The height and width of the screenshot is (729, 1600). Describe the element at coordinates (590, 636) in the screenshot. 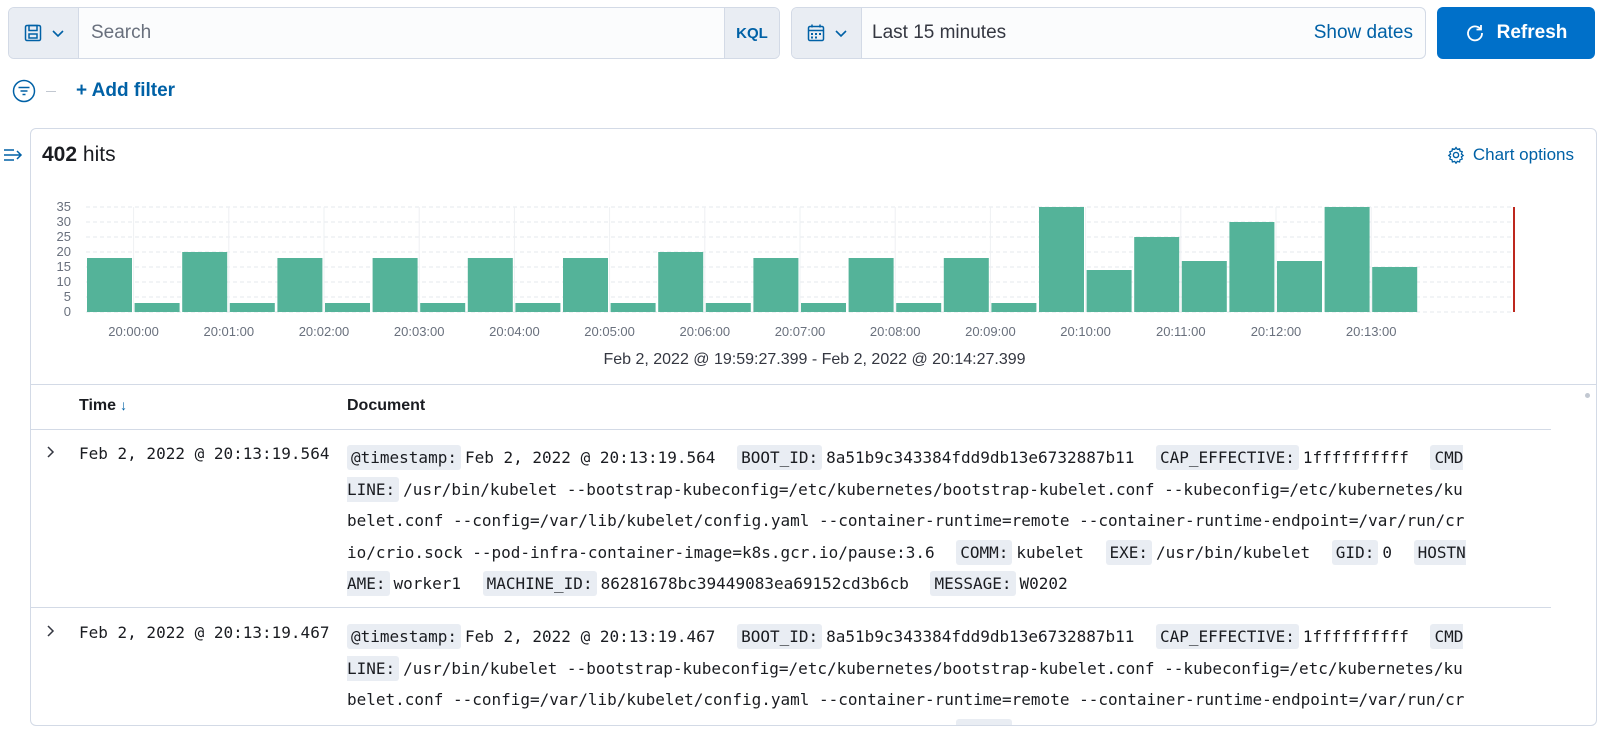

I see `field-value: Feb 2, 2022 @ 20:13:19.467` at that location.